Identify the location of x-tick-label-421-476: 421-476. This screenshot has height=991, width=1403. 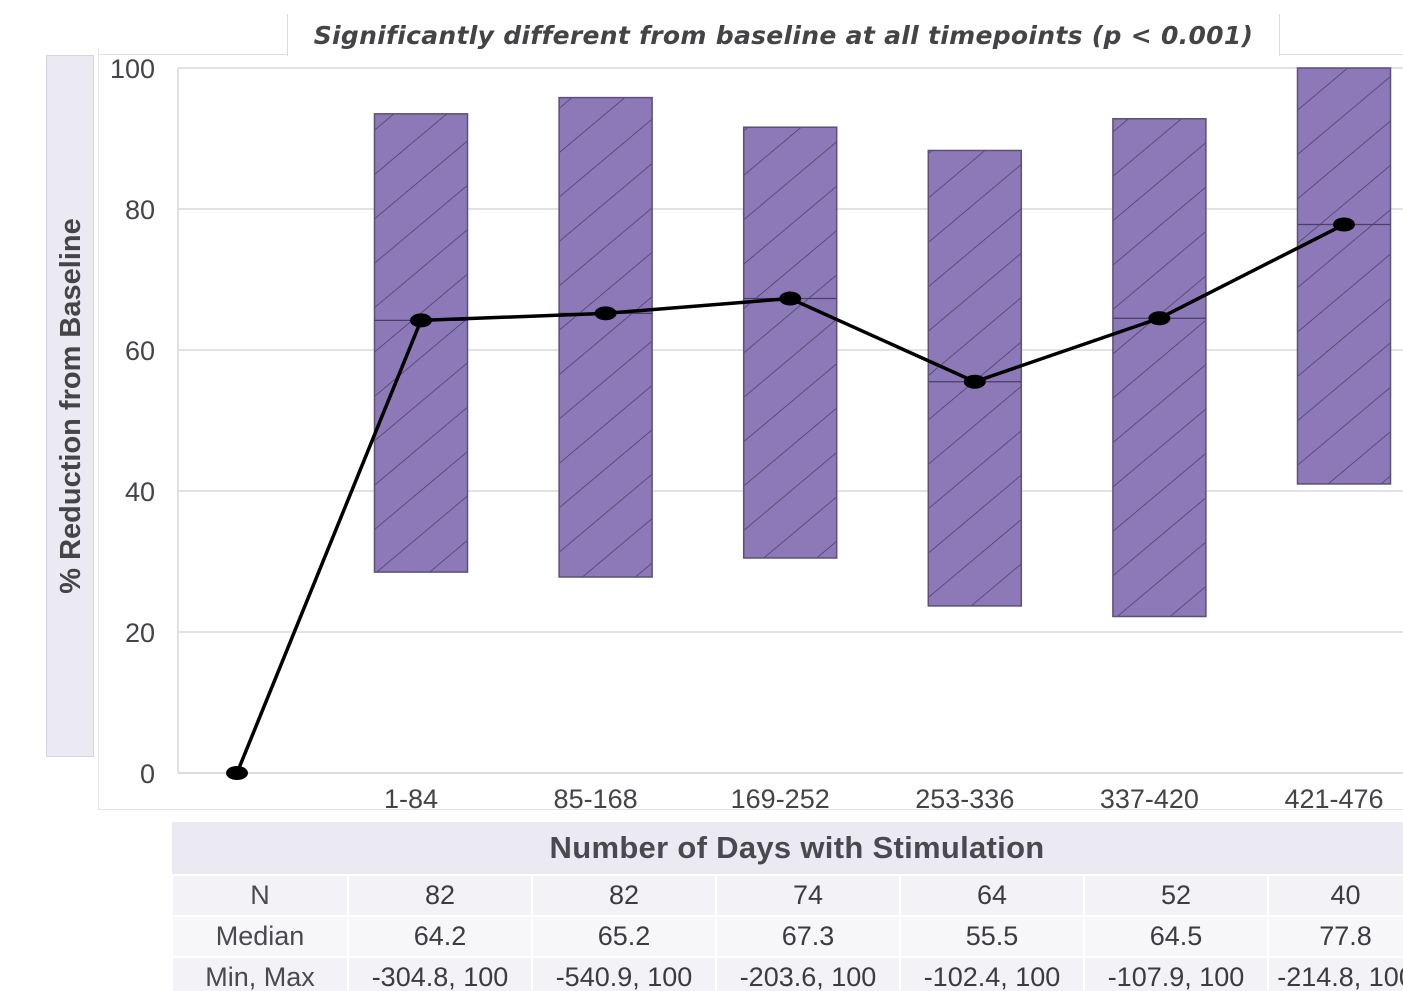
(1333, 799).